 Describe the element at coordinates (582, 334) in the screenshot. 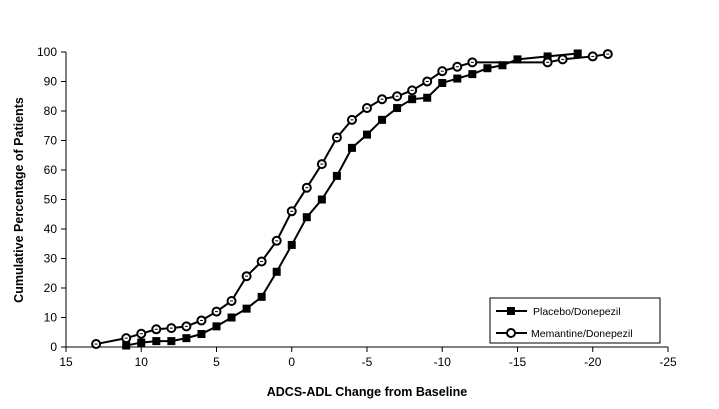

I see `svg-text: Memantine/Donepezil` at that location.